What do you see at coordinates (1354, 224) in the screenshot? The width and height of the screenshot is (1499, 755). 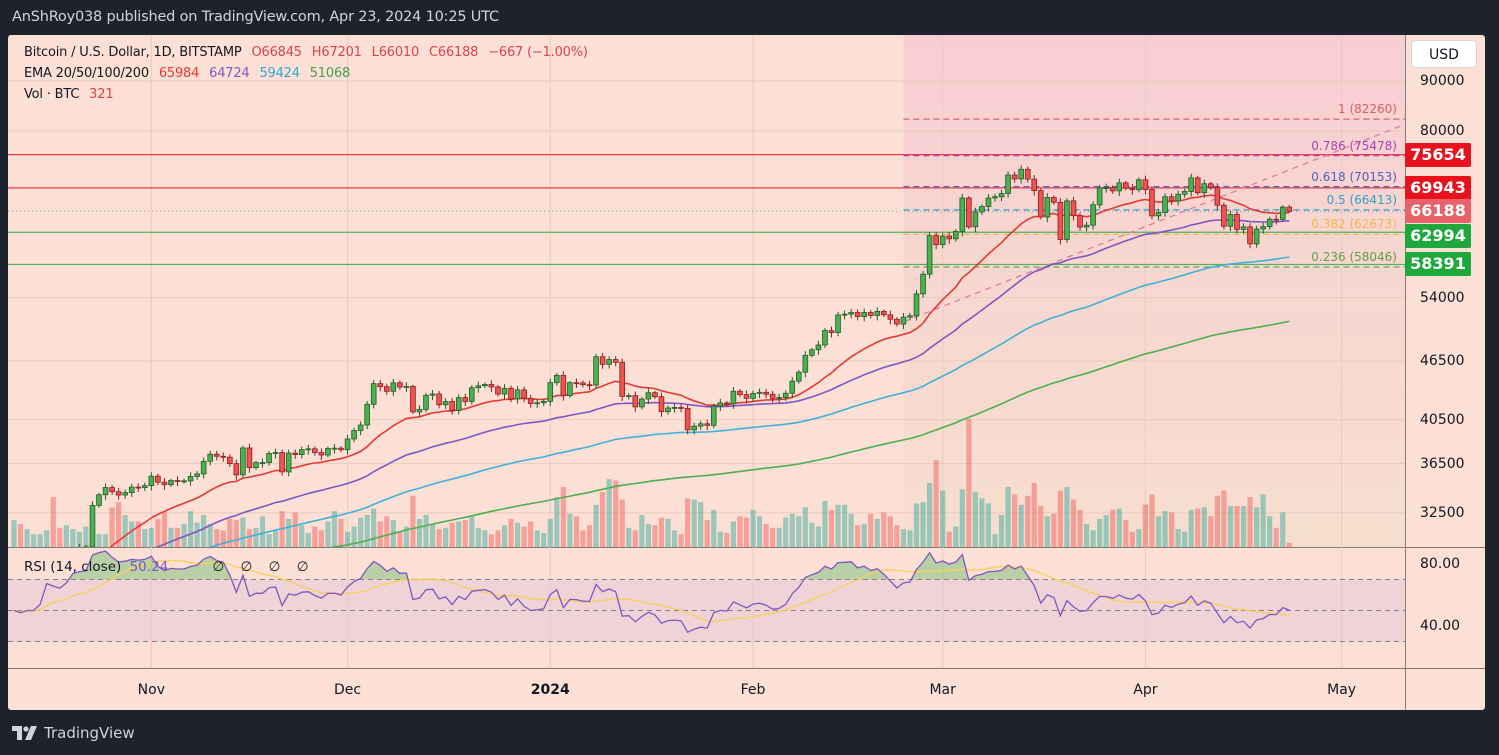 I see `fib-level-label: 0.382 (62673)` at bounding box center [1354, 224].